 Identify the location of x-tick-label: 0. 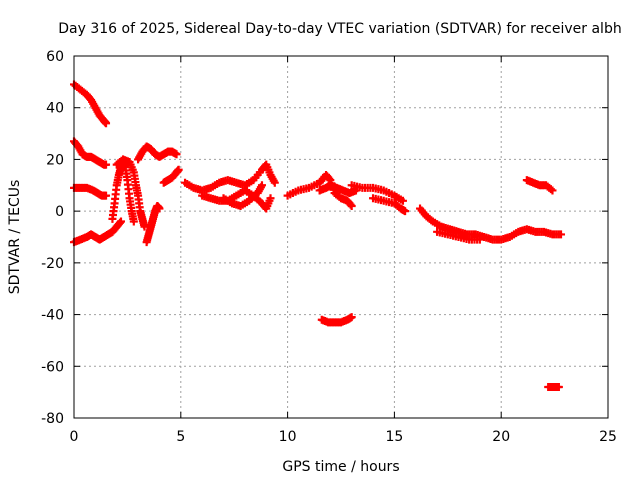
(74, 437).